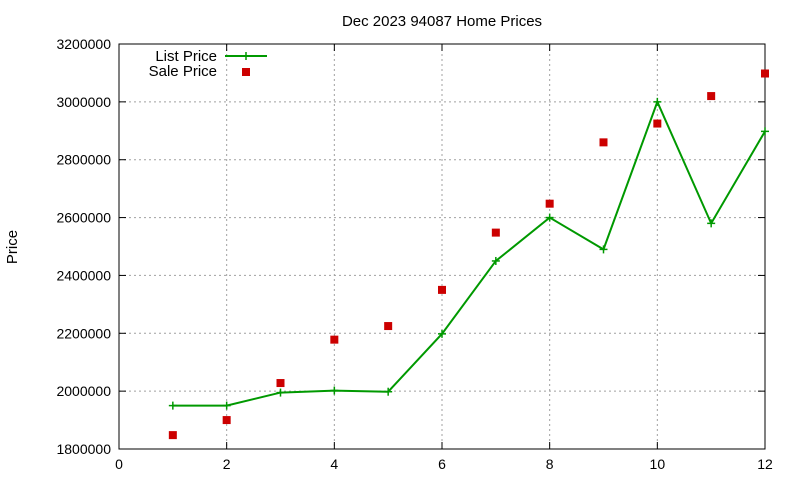  I want to click on y-tick-label: 2400000, so click(83, 275).